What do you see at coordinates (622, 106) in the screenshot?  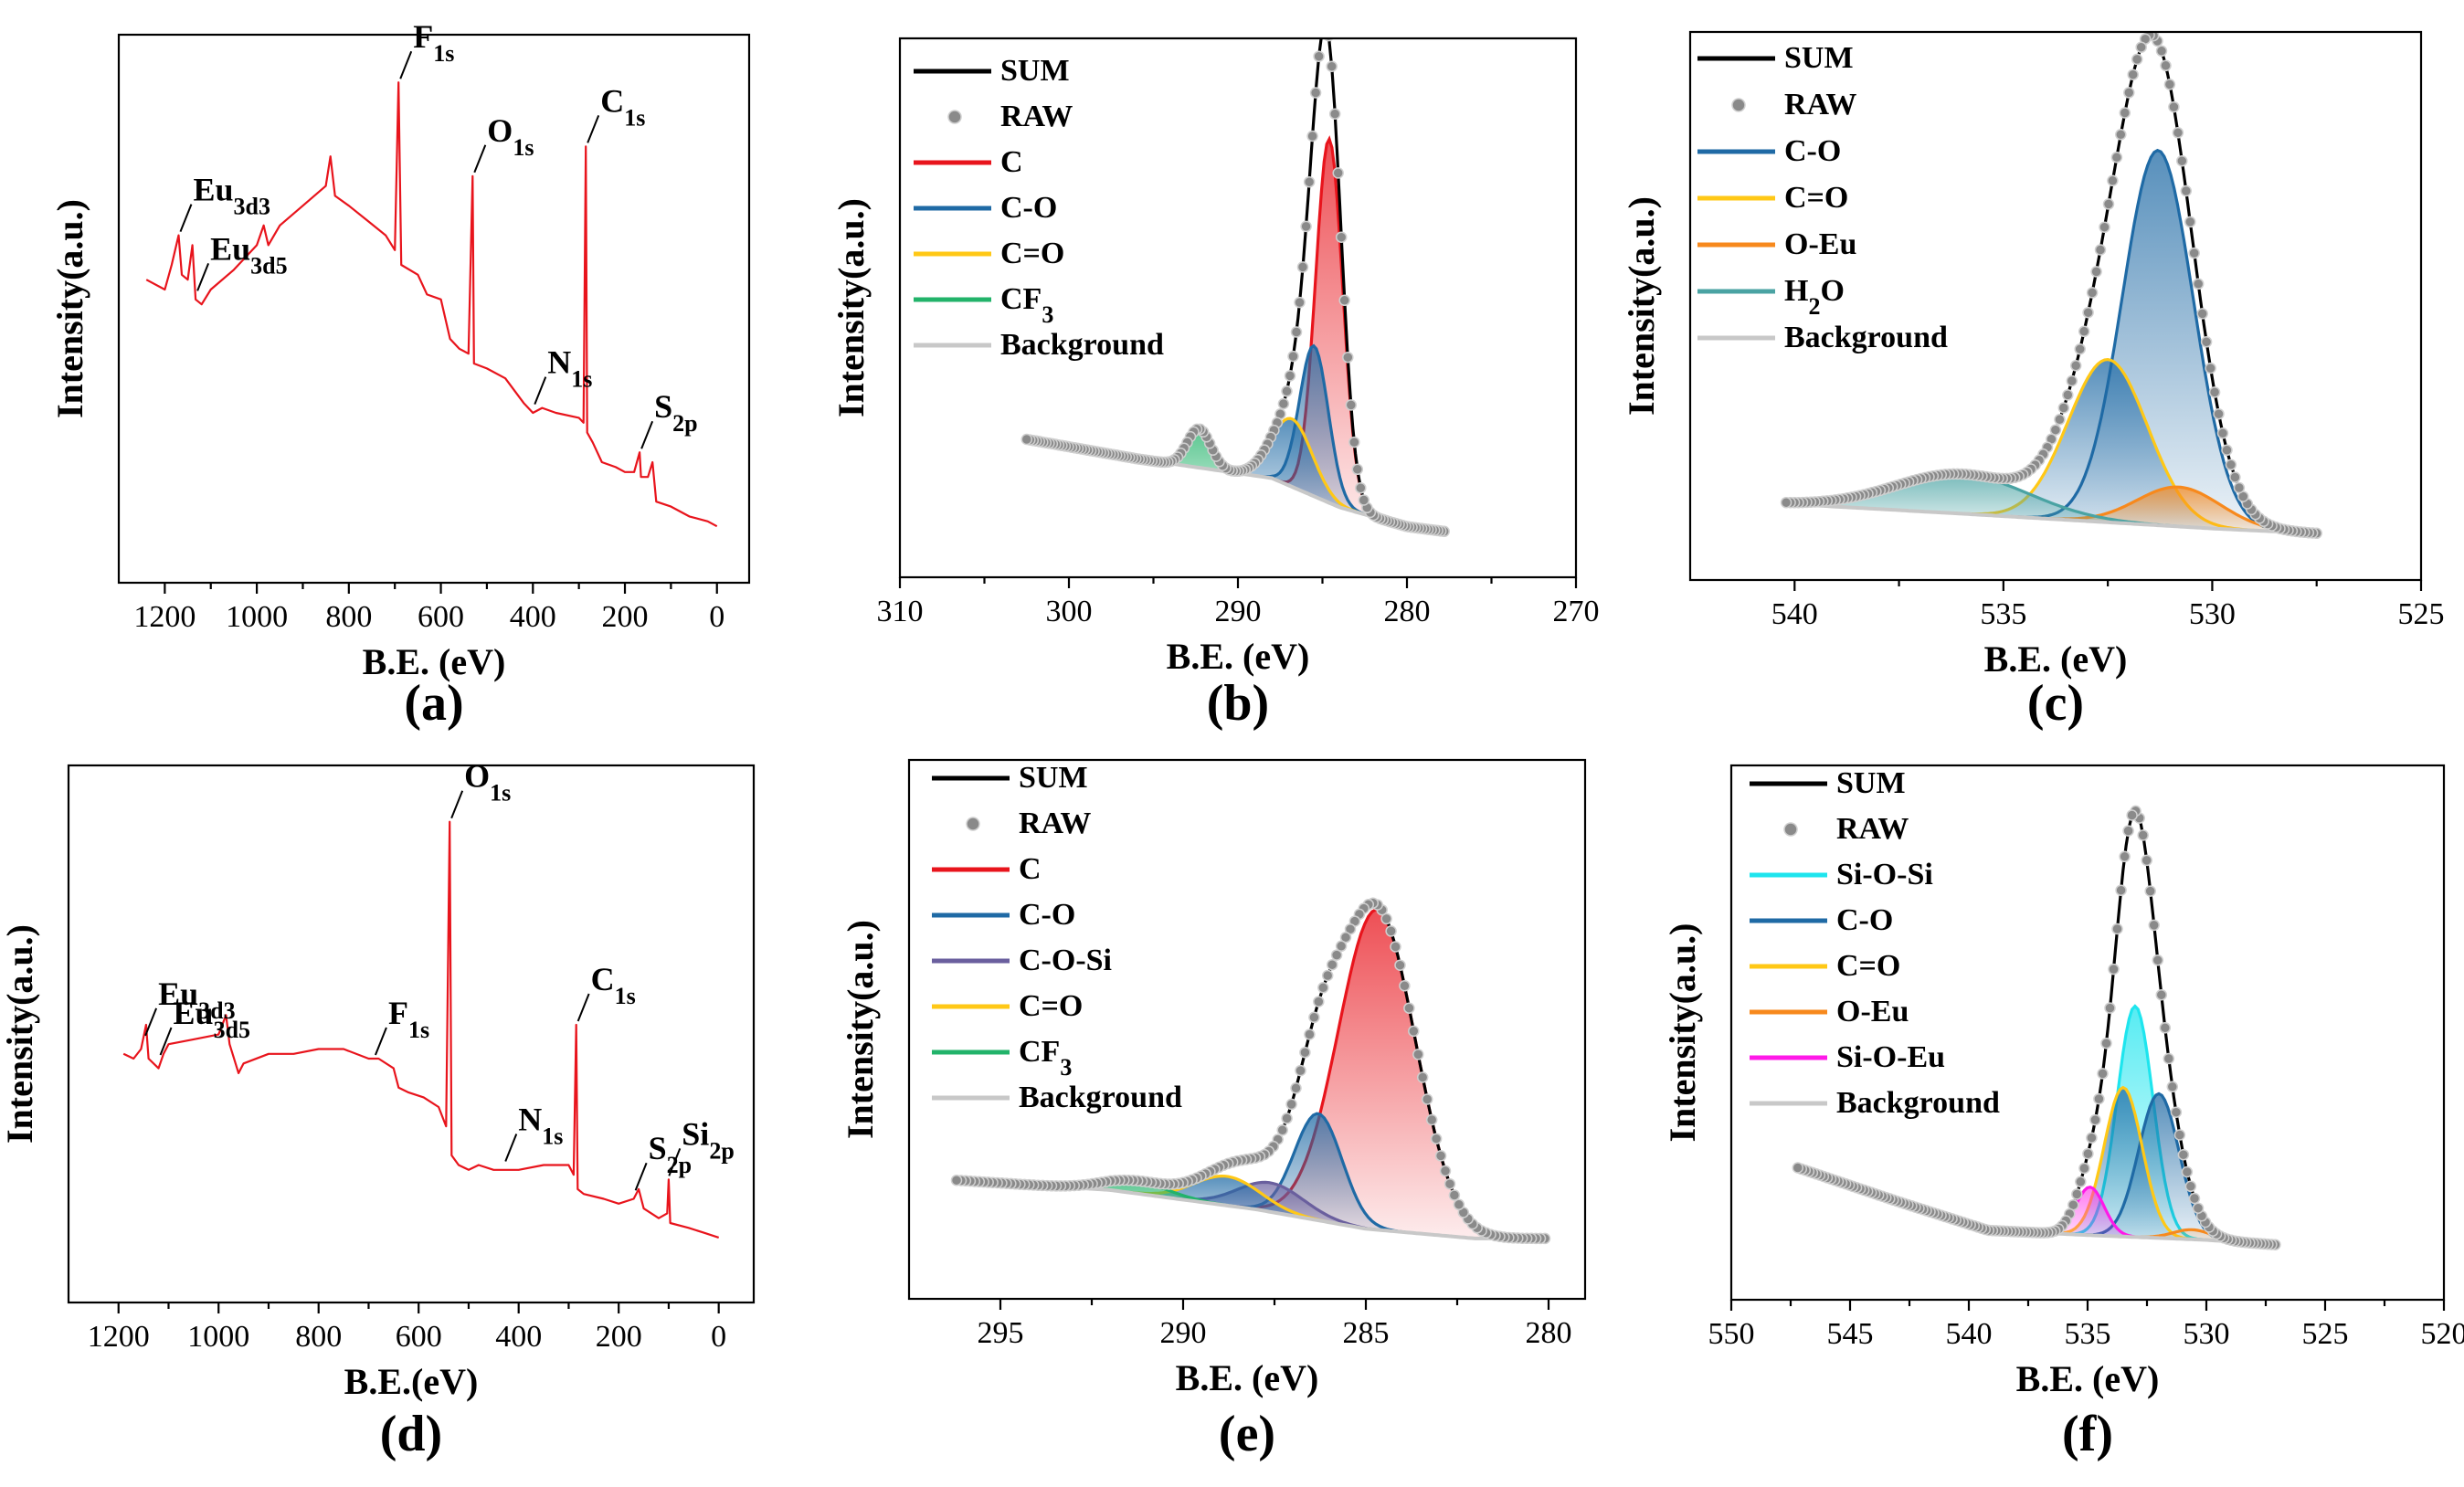 I see `peak-label: C1s` at bounding box center [622, 106].